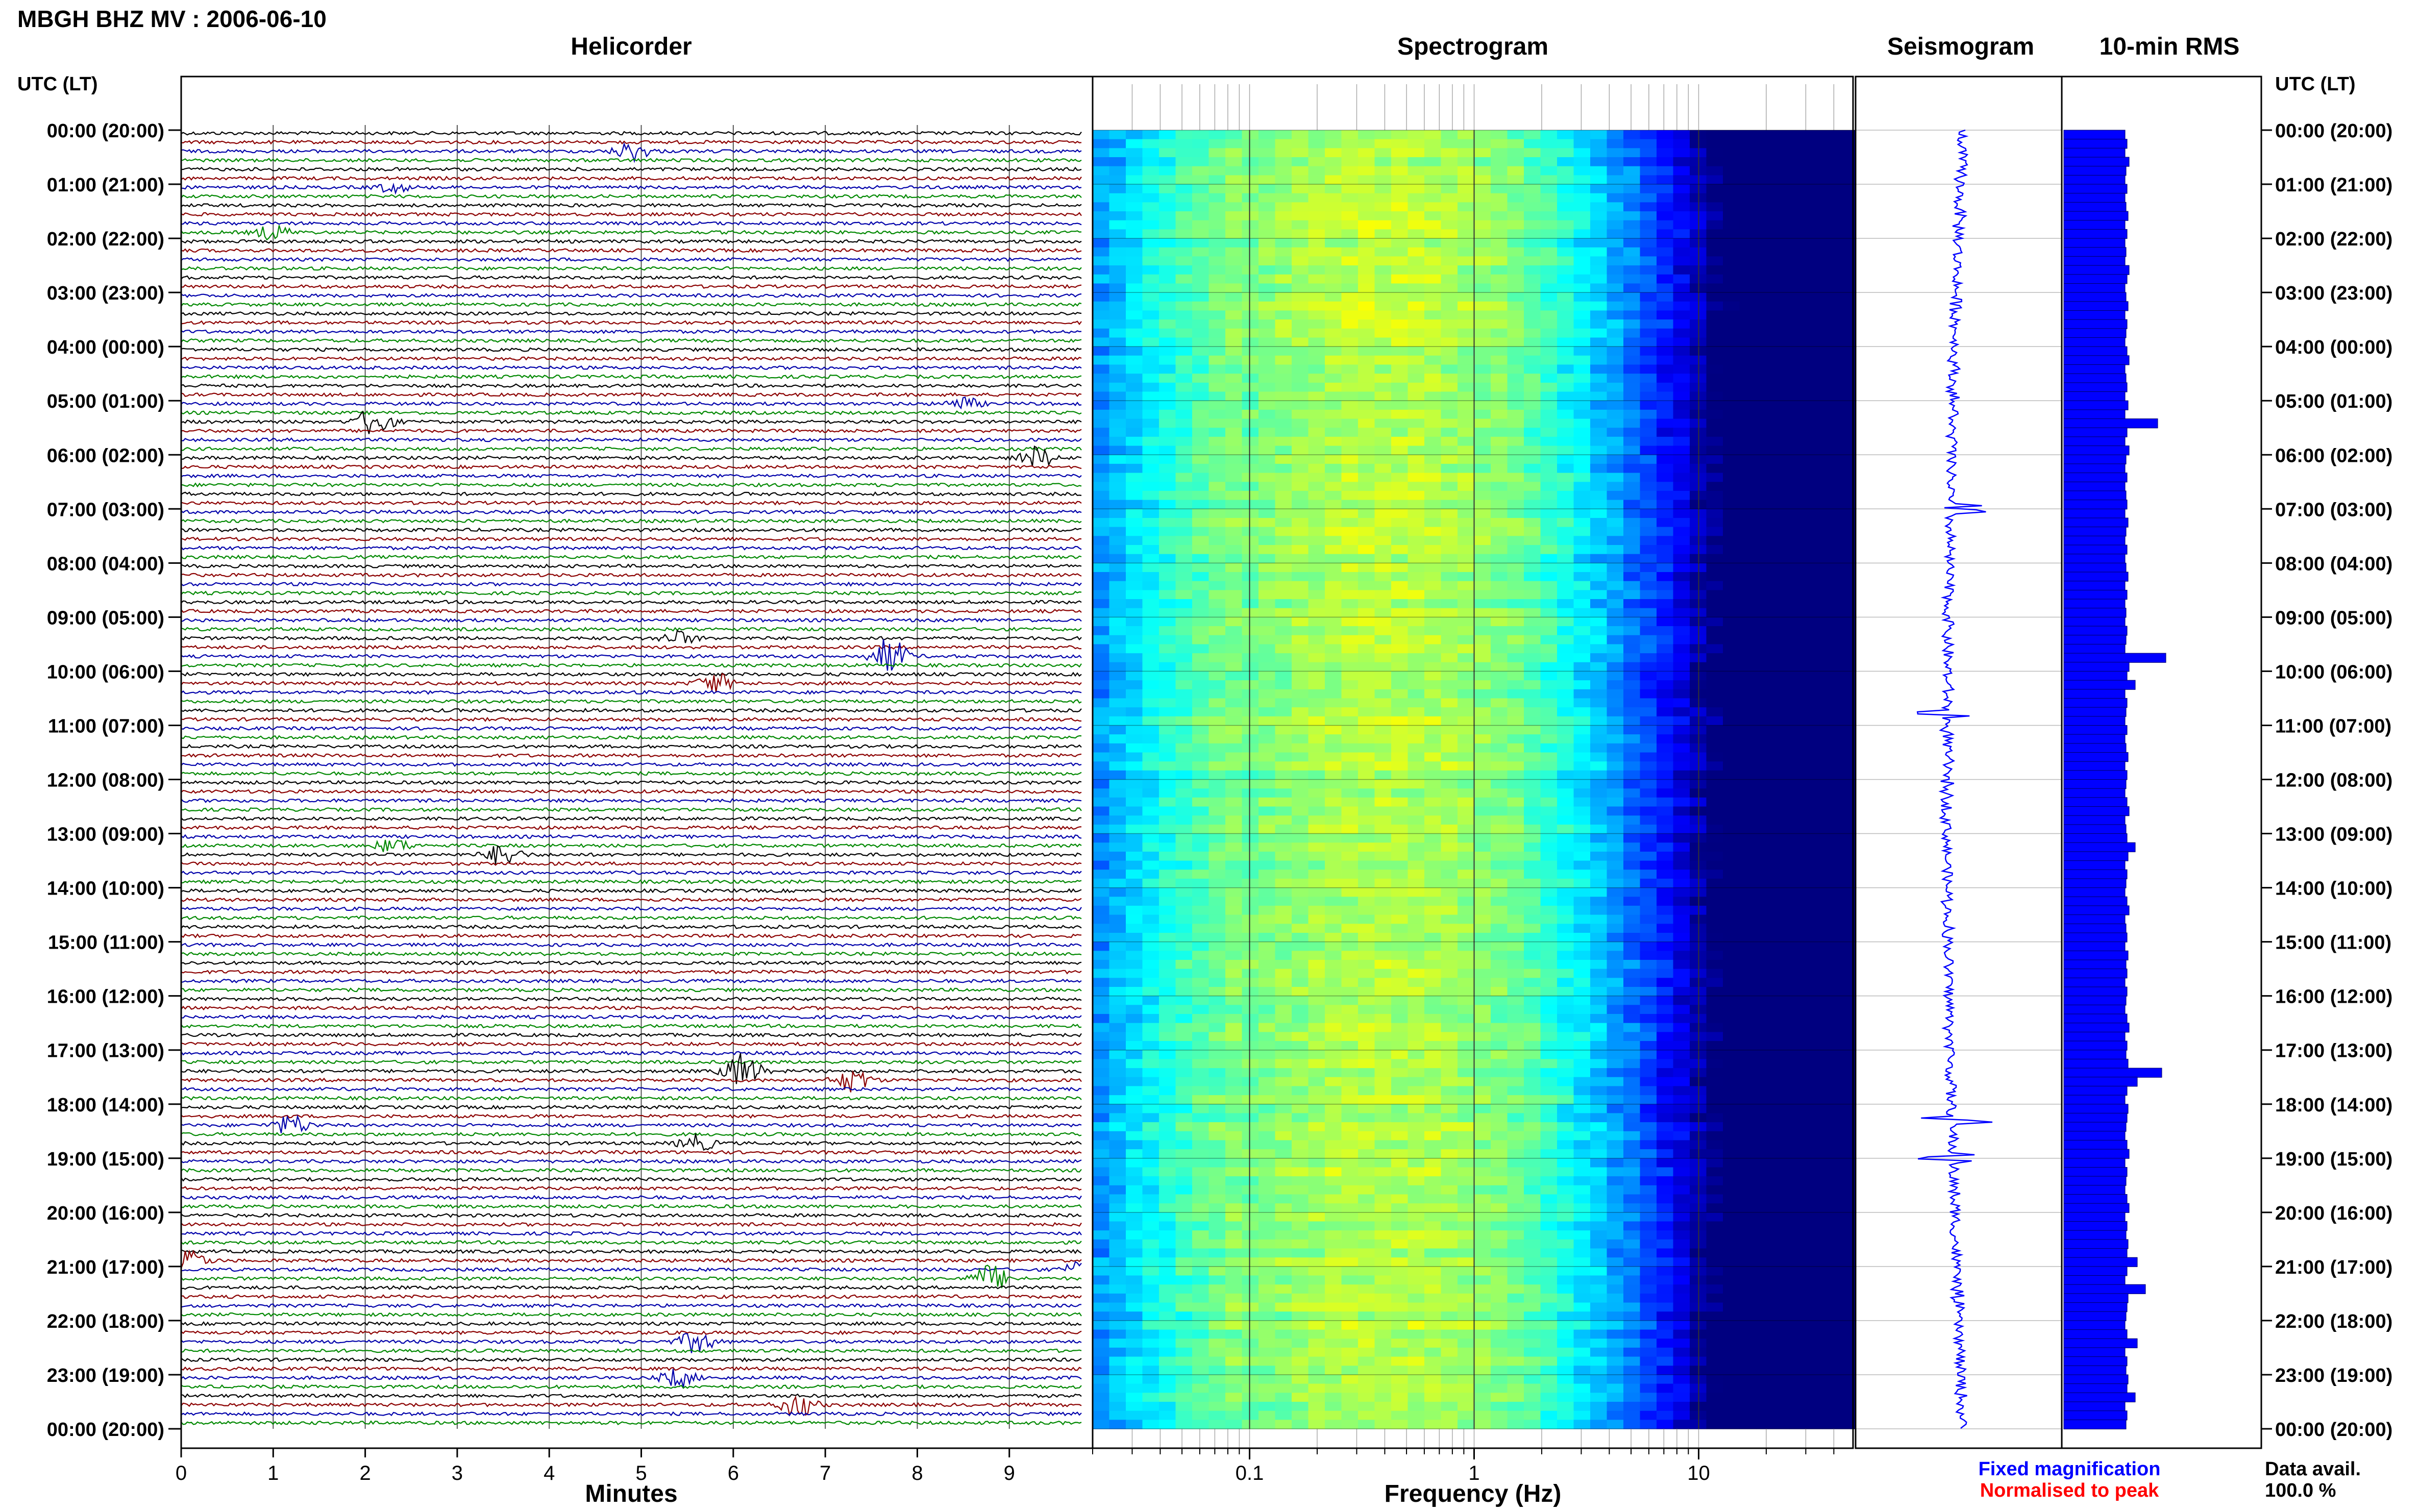 This screenshot has width=2419, height=1512. What do you see at coordinates (2333, 1051) in the screenshot?
I see `hour-label-right: 17:00 (13:00)` at bounding box center [2333, 1051].